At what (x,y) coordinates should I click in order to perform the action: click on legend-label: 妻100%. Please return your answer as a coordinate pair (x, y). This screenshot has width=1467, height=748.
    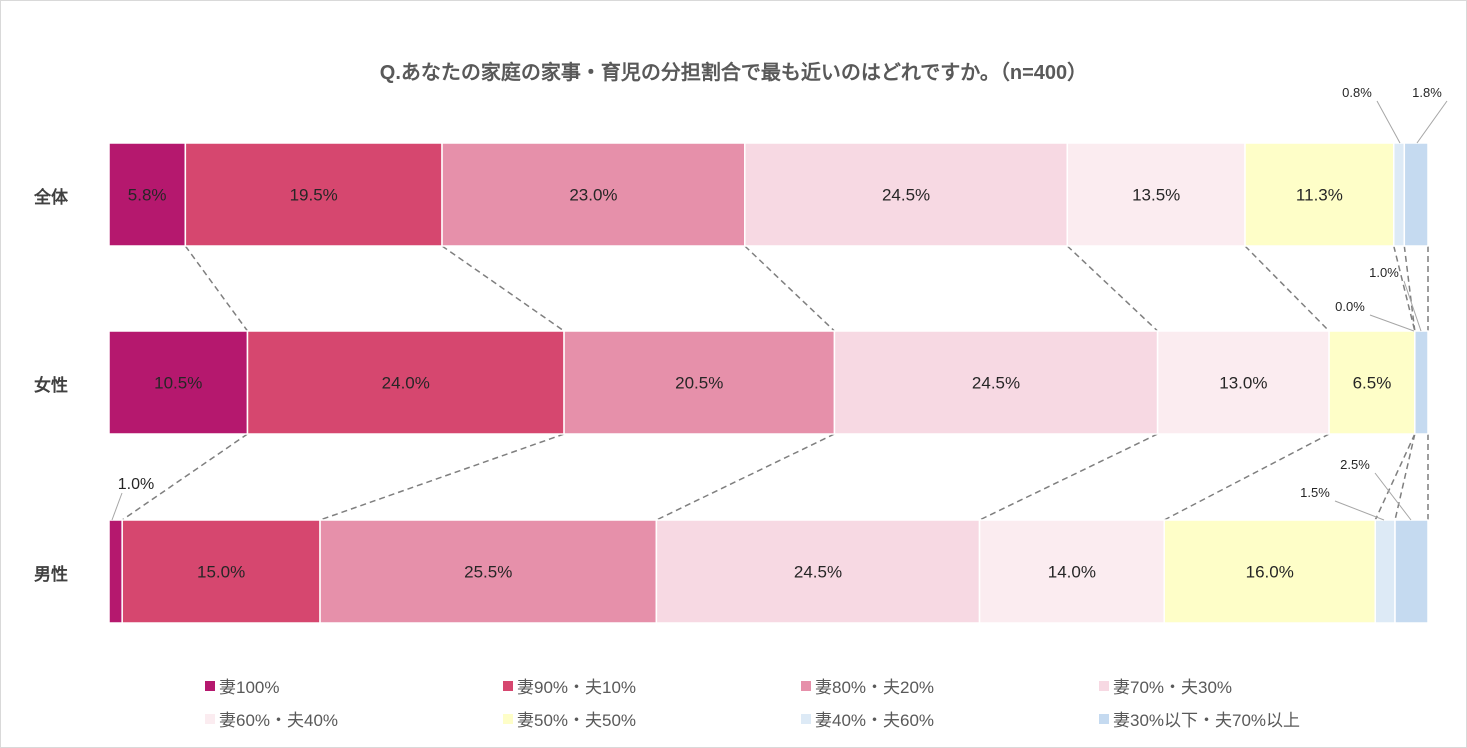
    Looking at the image, I should click on (249, 687).